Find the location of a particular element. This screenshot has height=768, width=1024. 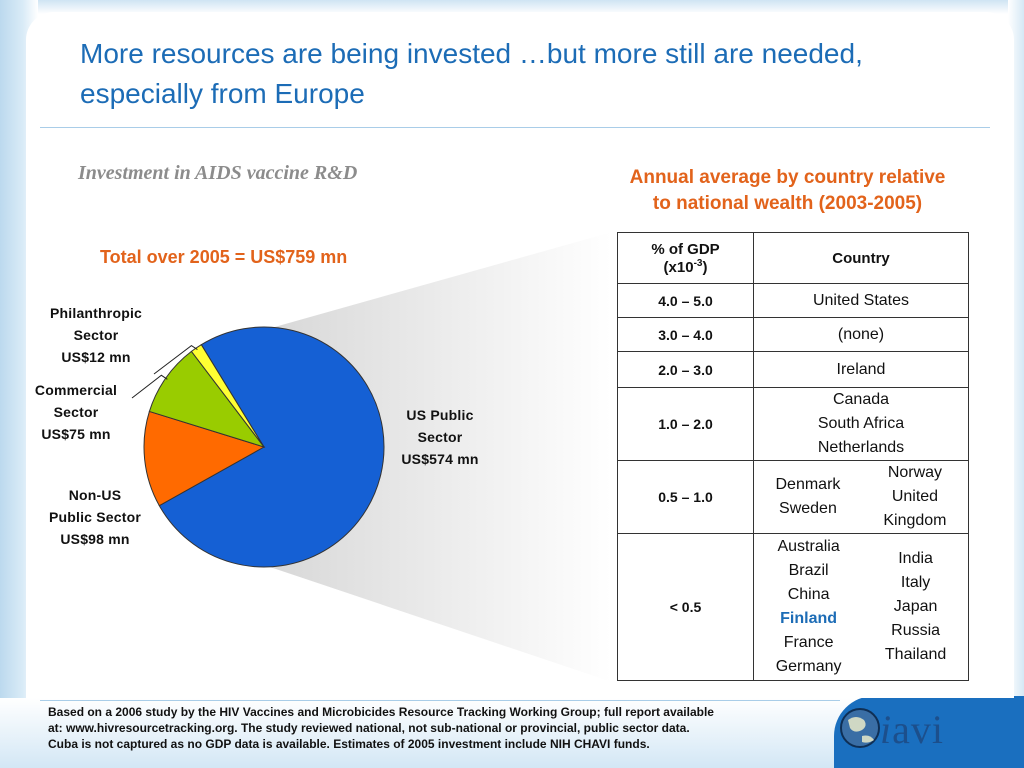

pie-label-non-us-line1: Non-US is located at coordinates (95, 495).